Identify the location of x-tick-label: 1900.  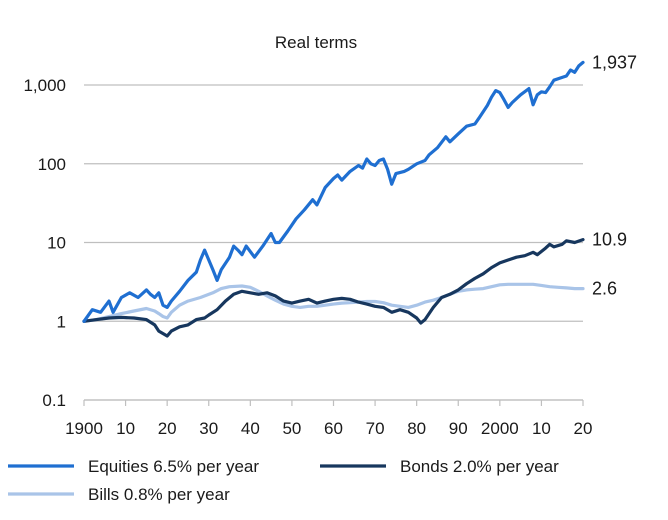
(84, 428).